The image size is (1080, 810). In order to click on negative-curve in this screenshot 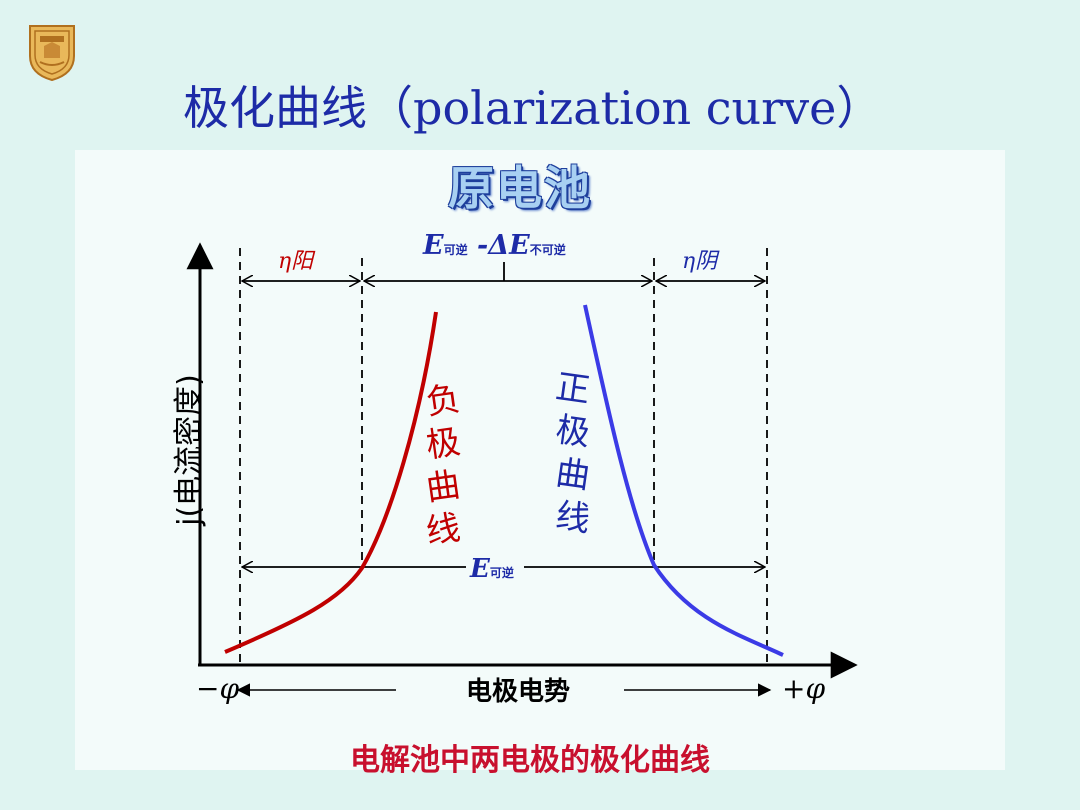, I will do `click(331, 482)`.